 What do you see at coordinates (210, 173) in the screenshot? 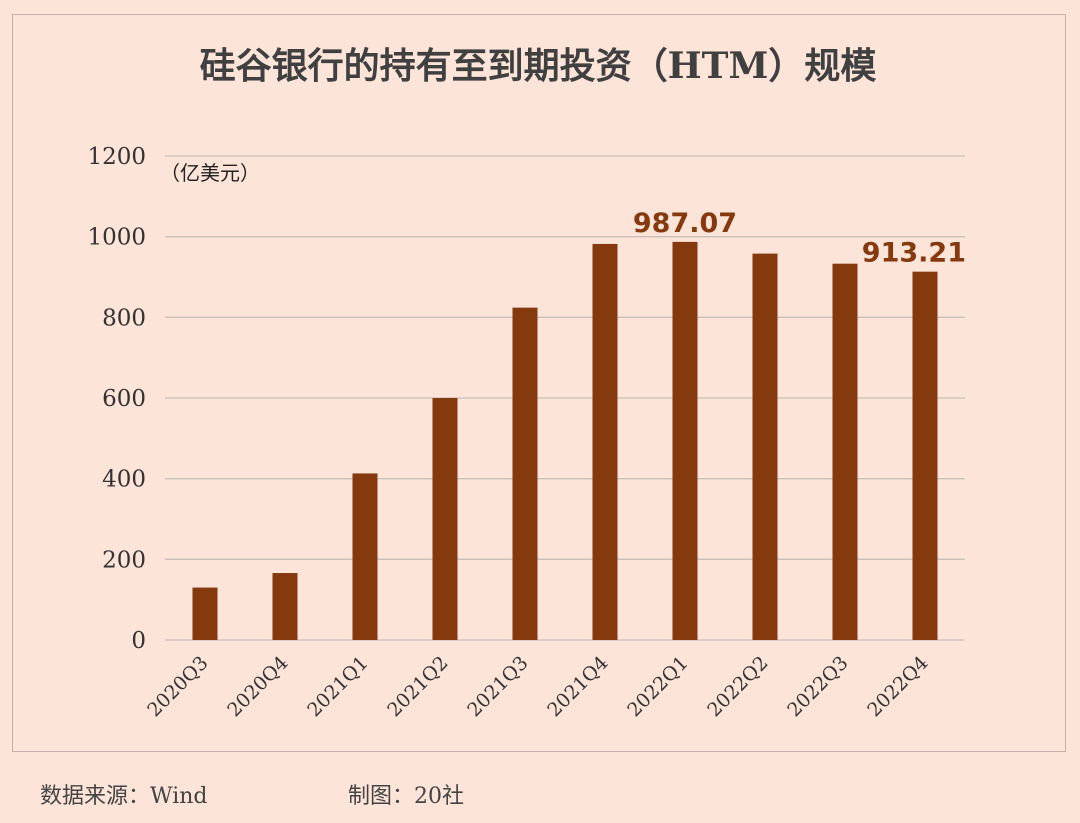
I see `y-unit-label: （亿美元）` at bounding box center [210, 173].